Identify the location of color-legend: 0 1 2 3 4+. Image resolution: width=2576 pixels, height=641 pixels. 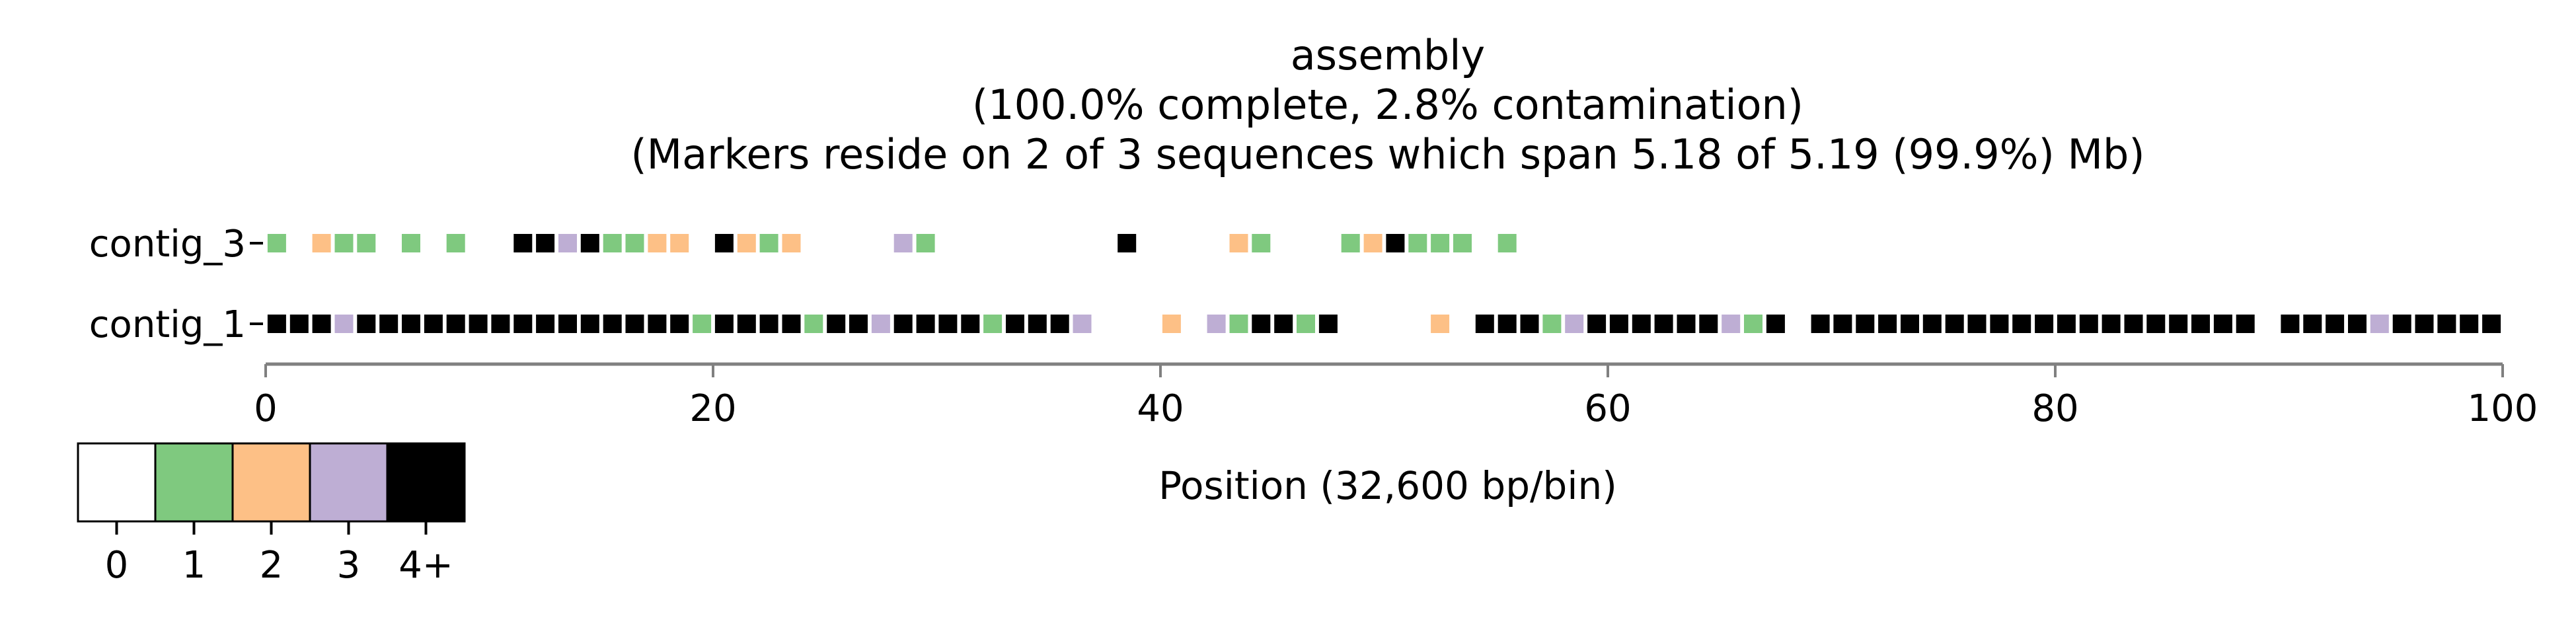
(271, 514).